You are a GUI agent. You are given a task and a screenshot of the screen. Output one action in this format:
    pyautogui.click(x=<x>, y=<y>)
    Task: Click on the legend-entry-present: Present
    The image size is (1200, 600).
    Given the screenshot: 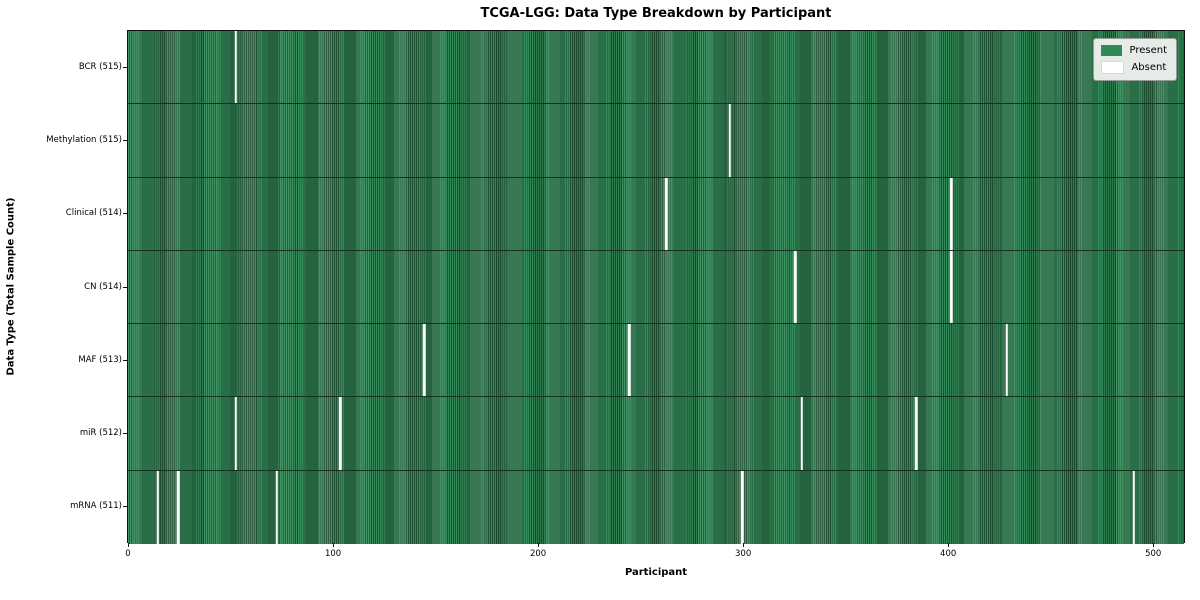 What is the action you would take?
    pyautogui.click(x=1134, y=50)
    